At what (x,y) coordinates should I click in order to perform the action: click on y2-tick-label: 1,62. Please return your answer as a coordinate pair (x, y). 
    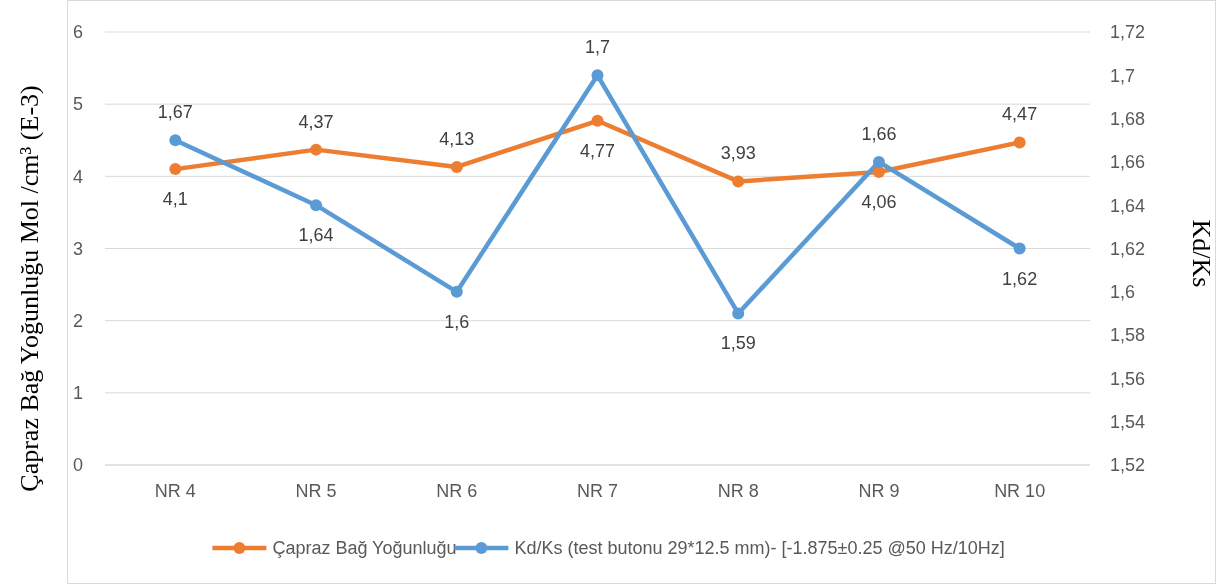
    Looking at the image, I should click on (1128, 248).